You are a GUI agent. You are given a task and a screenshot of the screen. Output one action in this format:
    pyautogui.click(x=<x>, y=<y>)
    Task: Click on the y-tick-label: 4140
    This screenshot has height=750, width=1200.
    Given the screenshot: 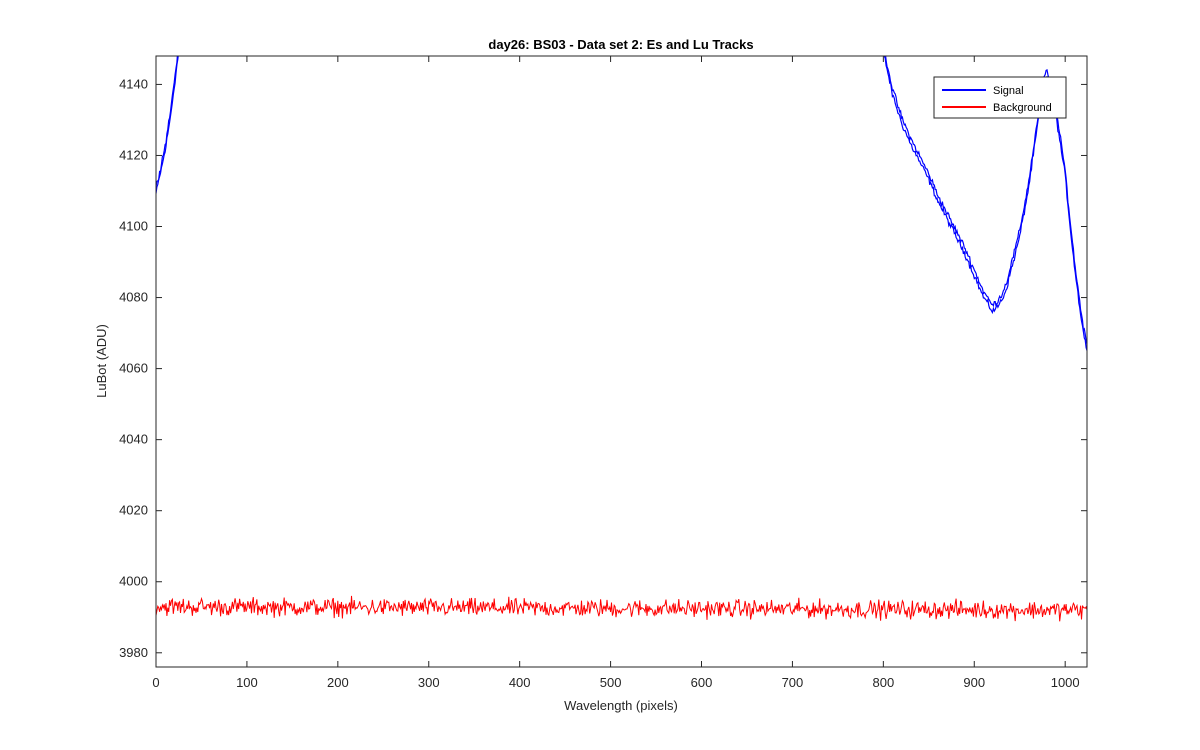 What is the action you would take?
    pyautogui.click(x=133, y=83)
    